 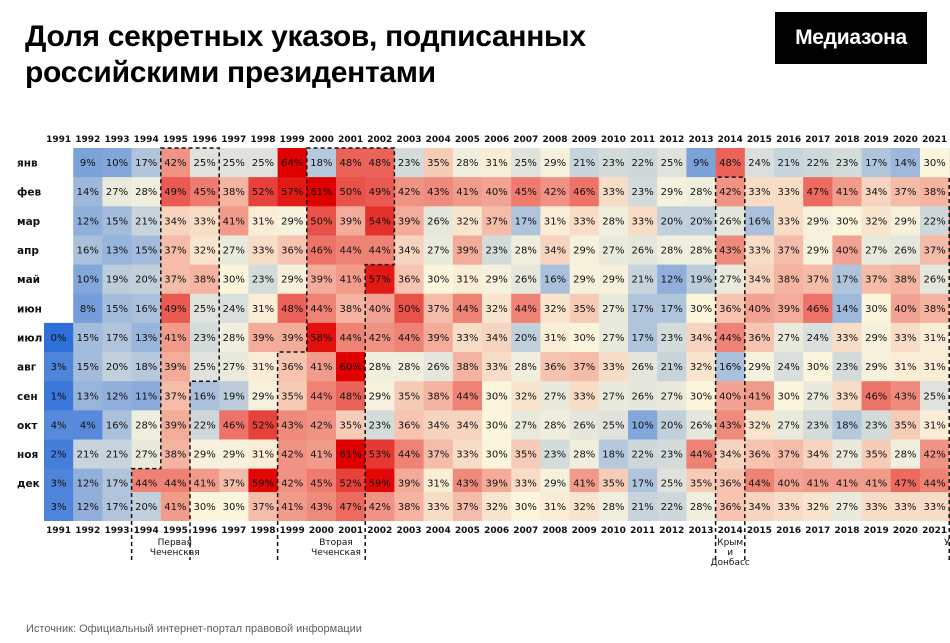 What do you see at coordinates (935, 506) in the screenshot?
I see `annual-cell-2021: 33%` at bounding box center [935, 506].